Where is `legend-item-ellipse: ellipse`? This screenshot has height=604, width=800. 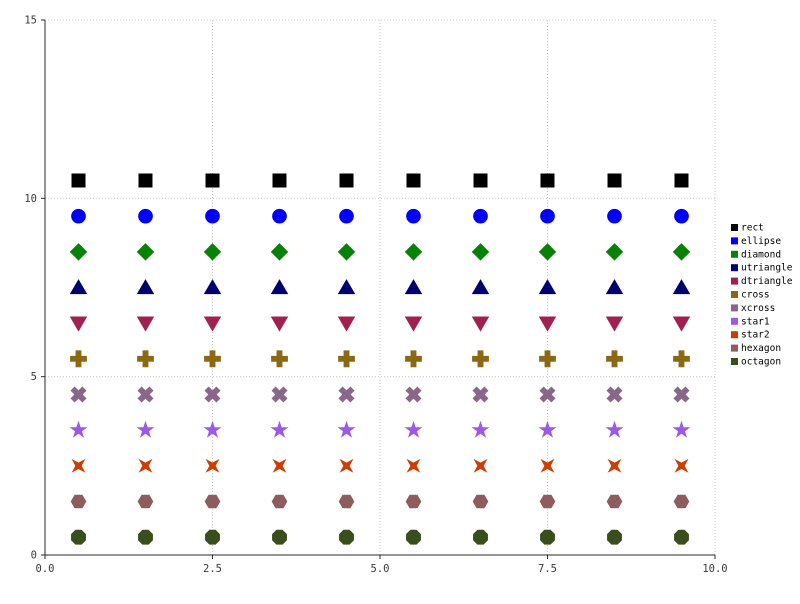
legend-item-ellipse: ellipse is located at coordinates (756, 241).